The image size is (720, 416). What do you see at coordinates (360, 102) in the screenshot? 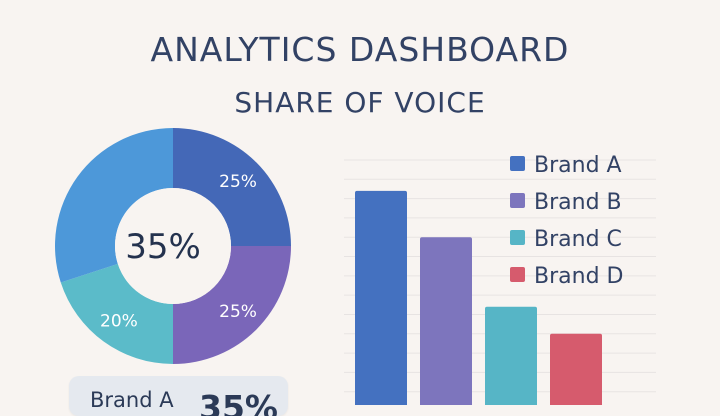
I see `chart-subtitle: SHARE OF VOICE` at bounding box center [360, 102].